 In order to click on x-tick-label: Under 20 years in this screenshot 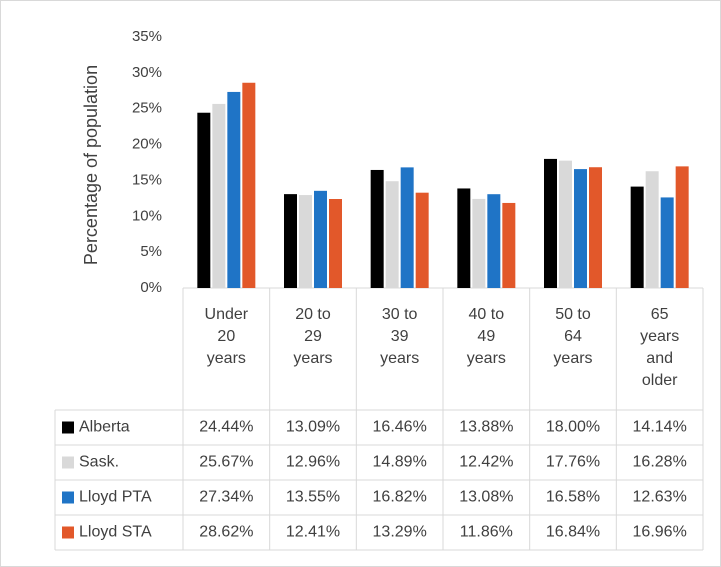, I will do `click(226, 336)`.